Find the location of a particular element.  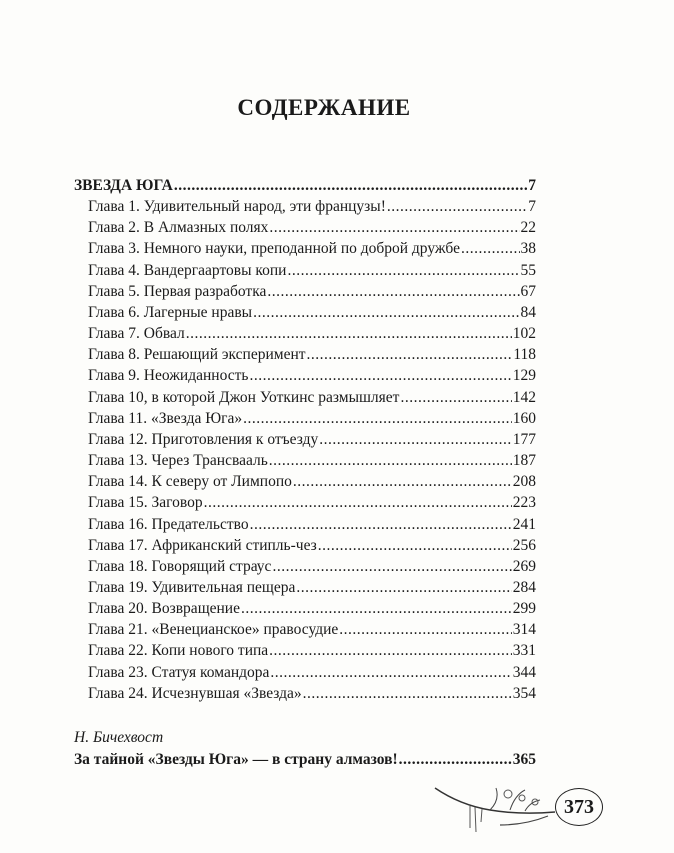

chapter-title: Глава 17. Африканский стипль-чез is located at coordinates (202, 545).